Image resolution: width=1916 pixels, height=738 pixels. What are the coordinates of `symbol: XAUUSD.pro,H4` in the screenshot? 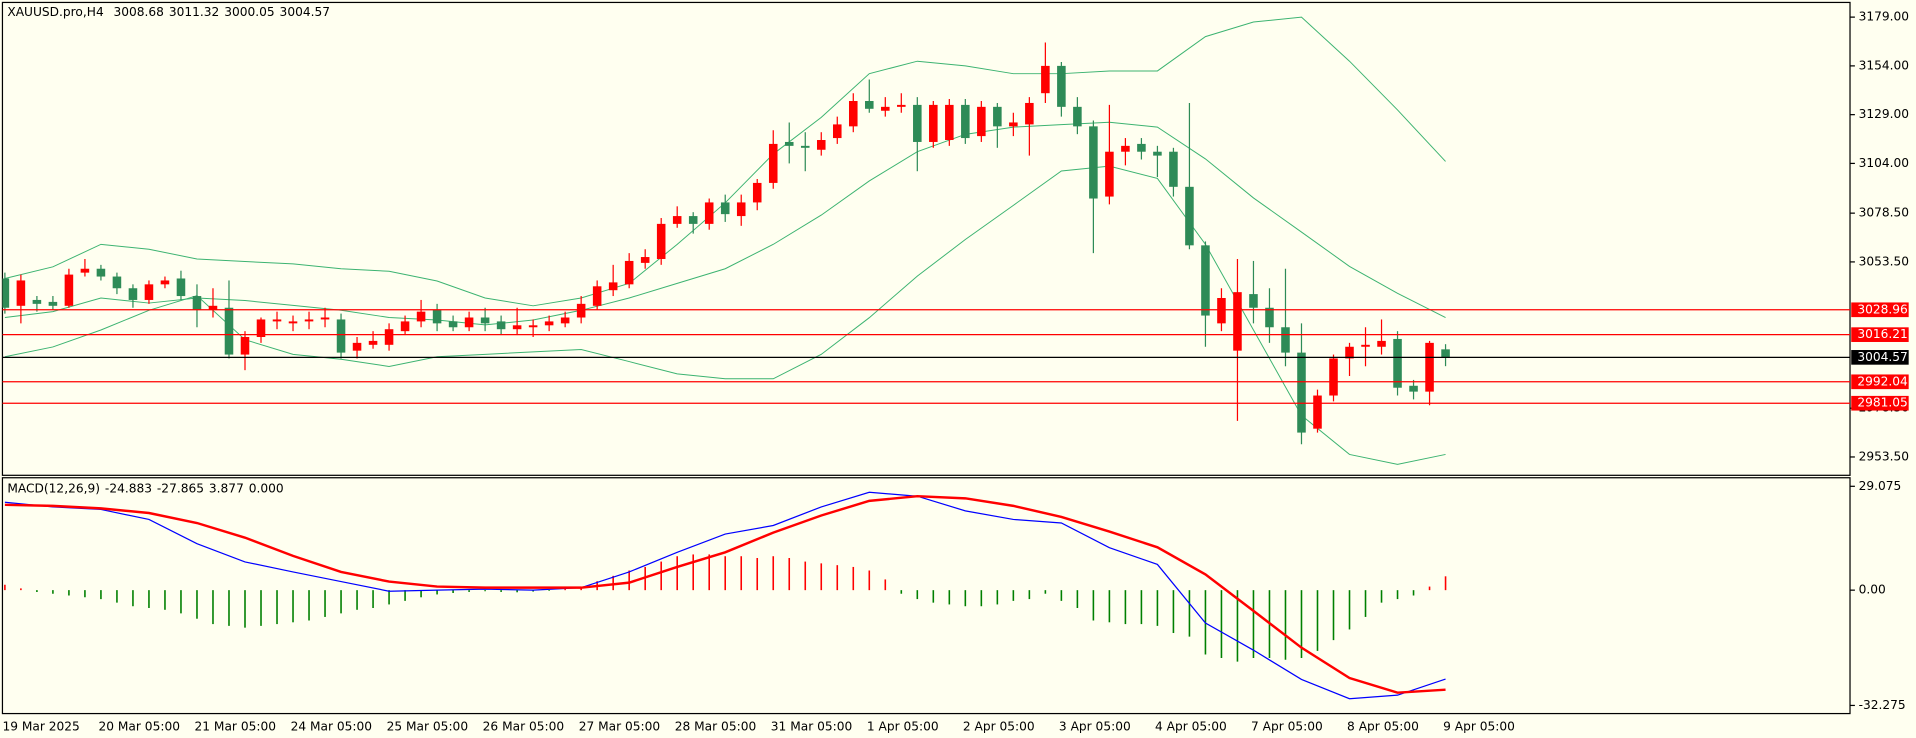 It's located at (55, 12).